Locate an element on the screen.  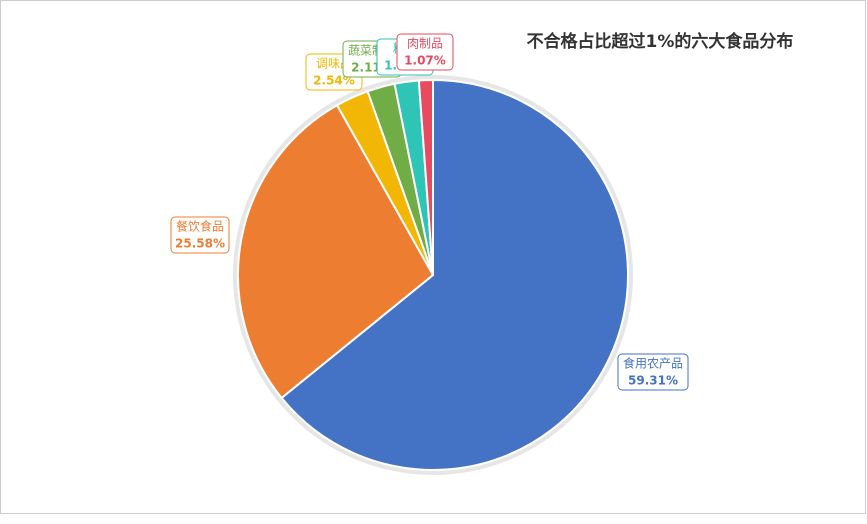
label-name: 肉制品 is located at coordinates (425, 44).